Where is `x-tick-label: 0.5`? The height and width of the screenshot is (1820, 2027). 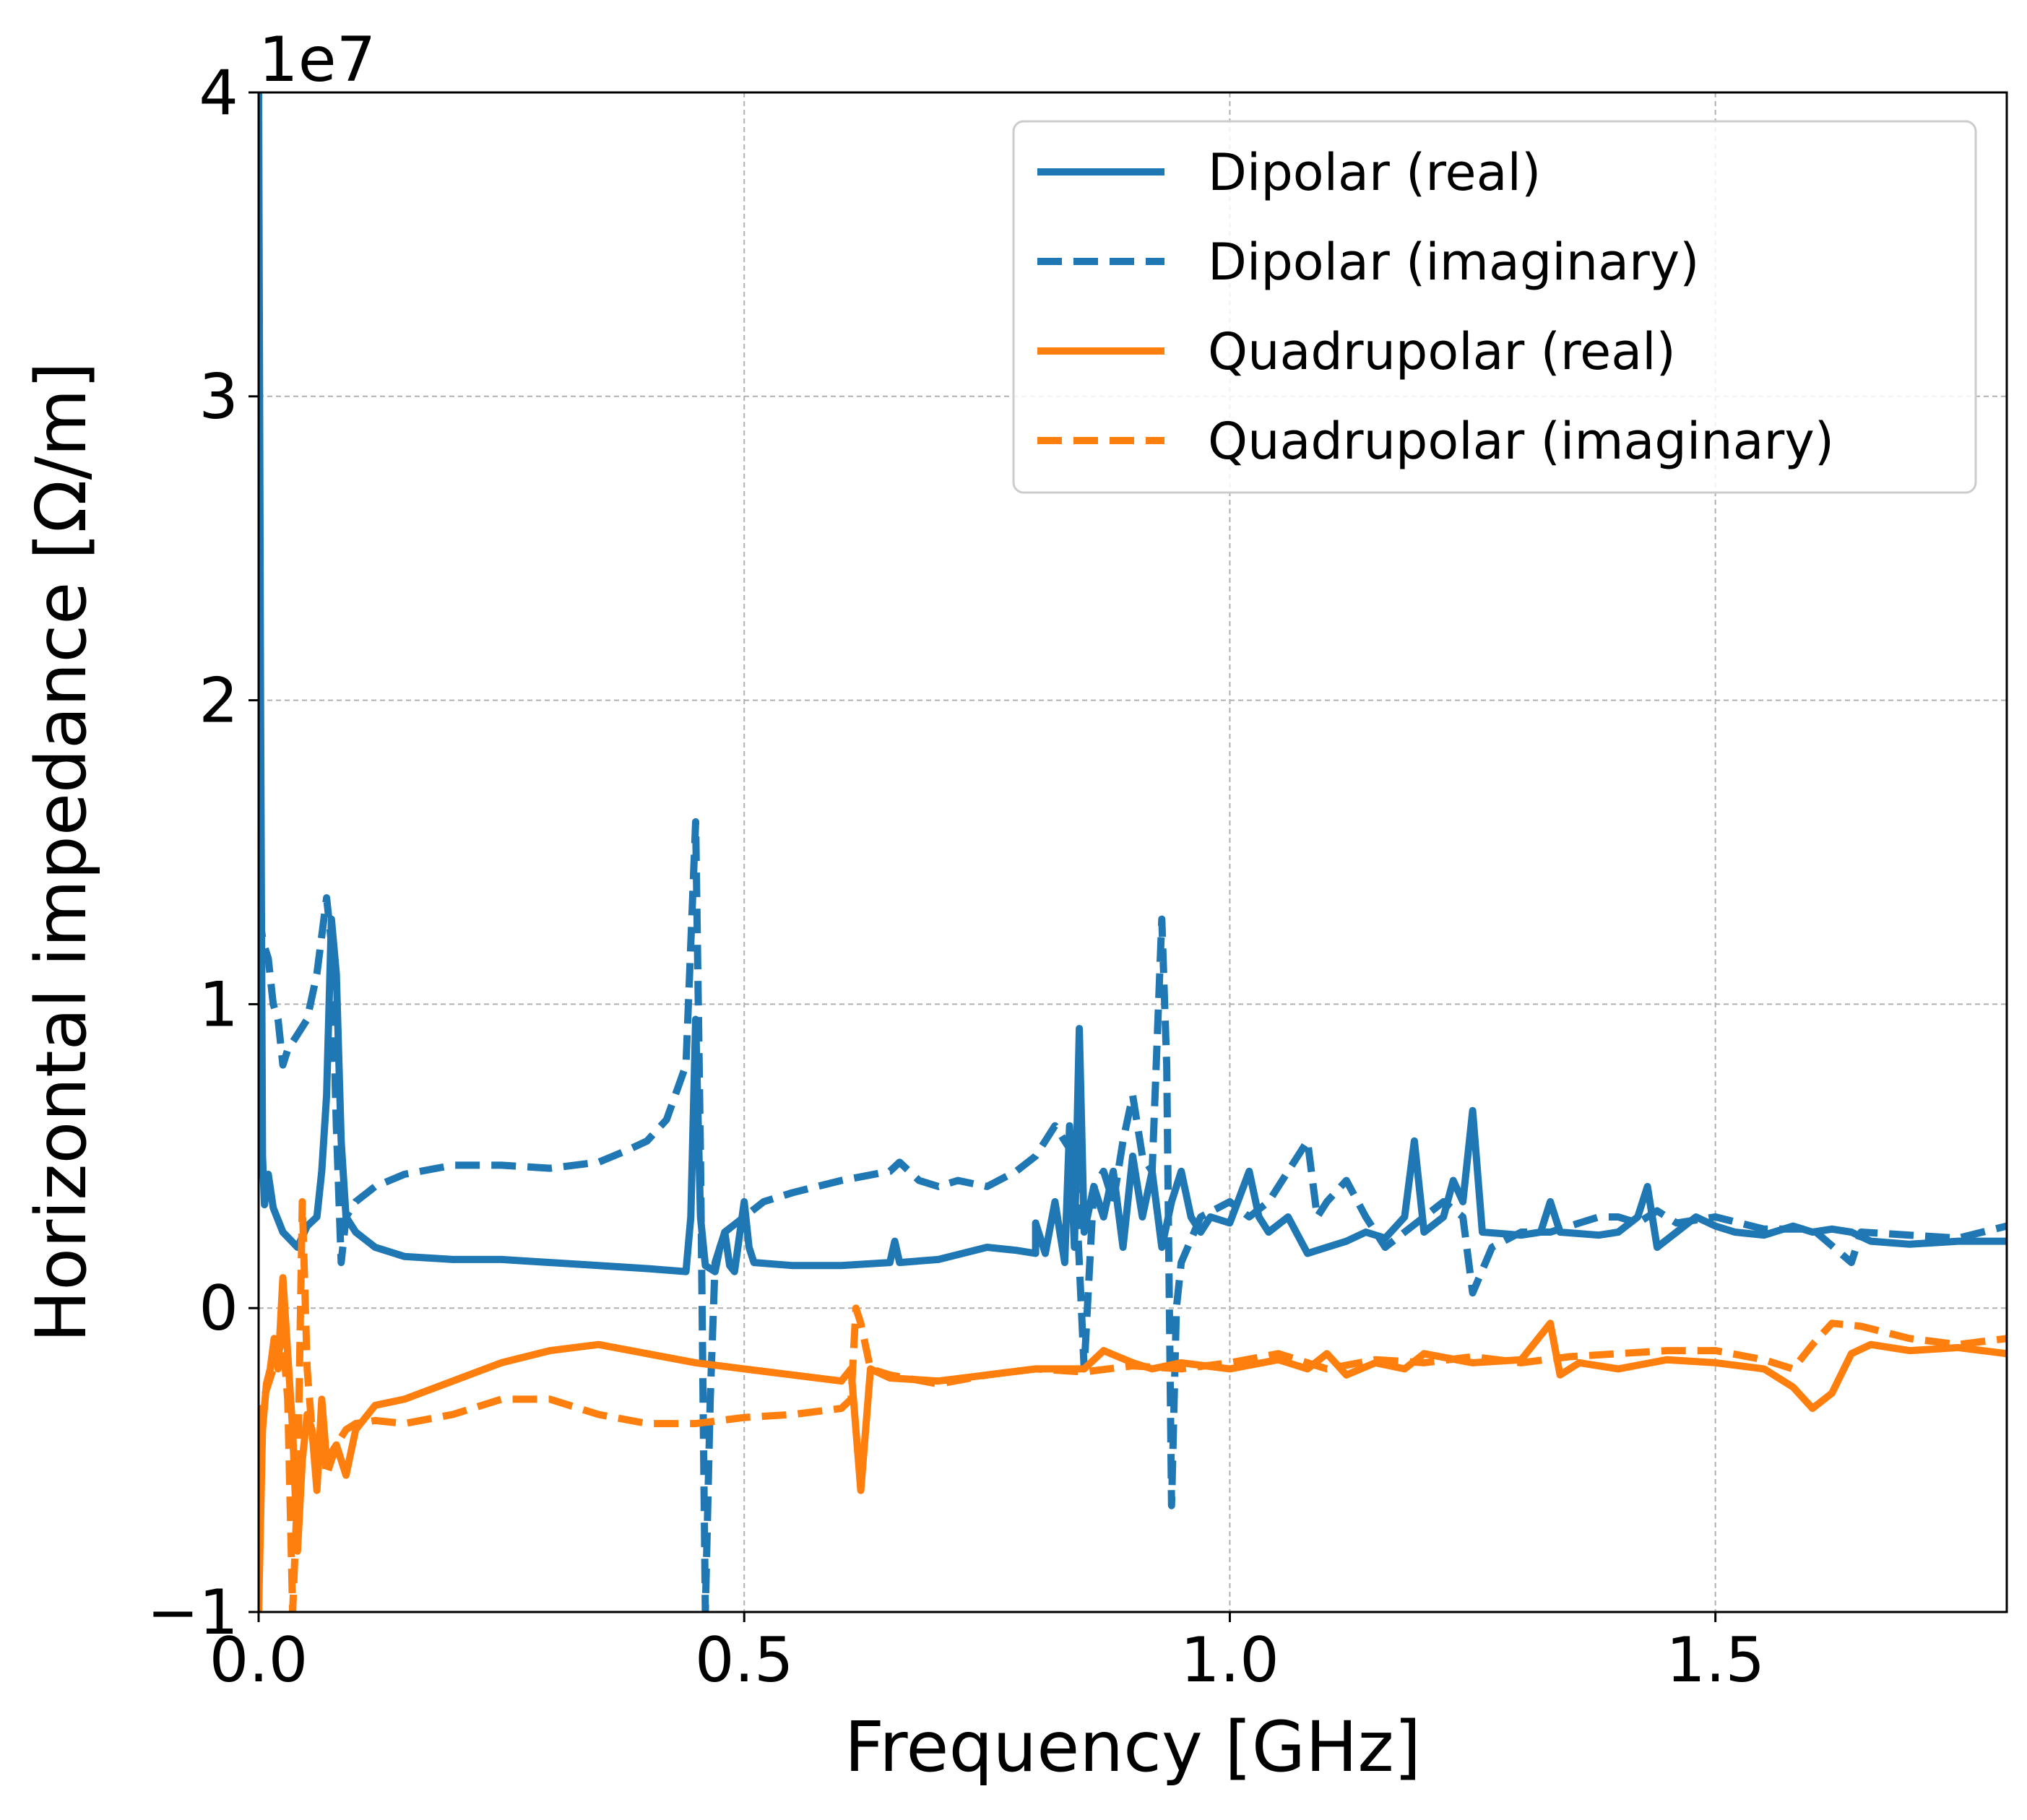 x-tick-label: 0.5 is located at coordinates (744, 1660).